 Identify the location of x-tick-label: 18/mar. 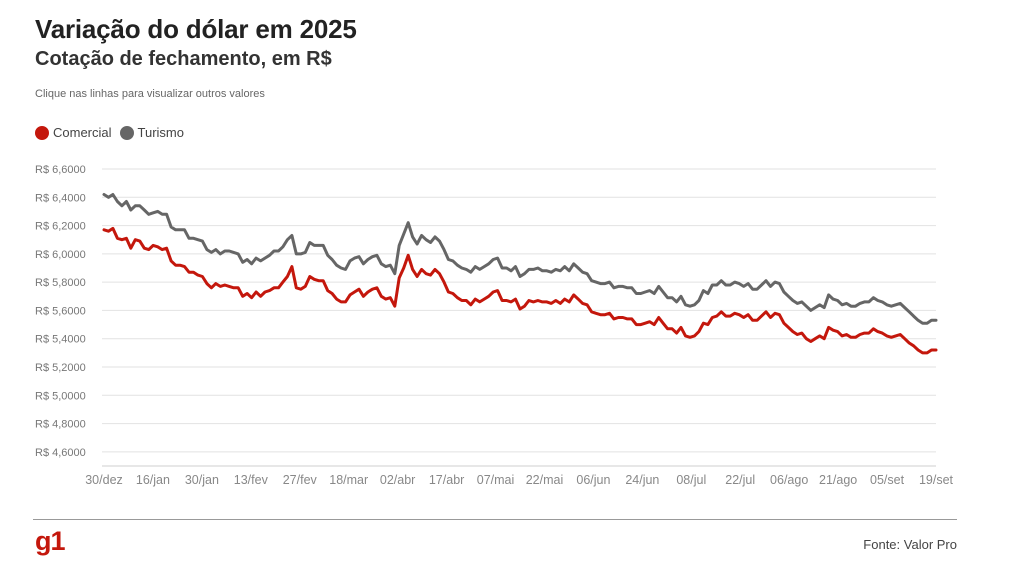
(348, 480).